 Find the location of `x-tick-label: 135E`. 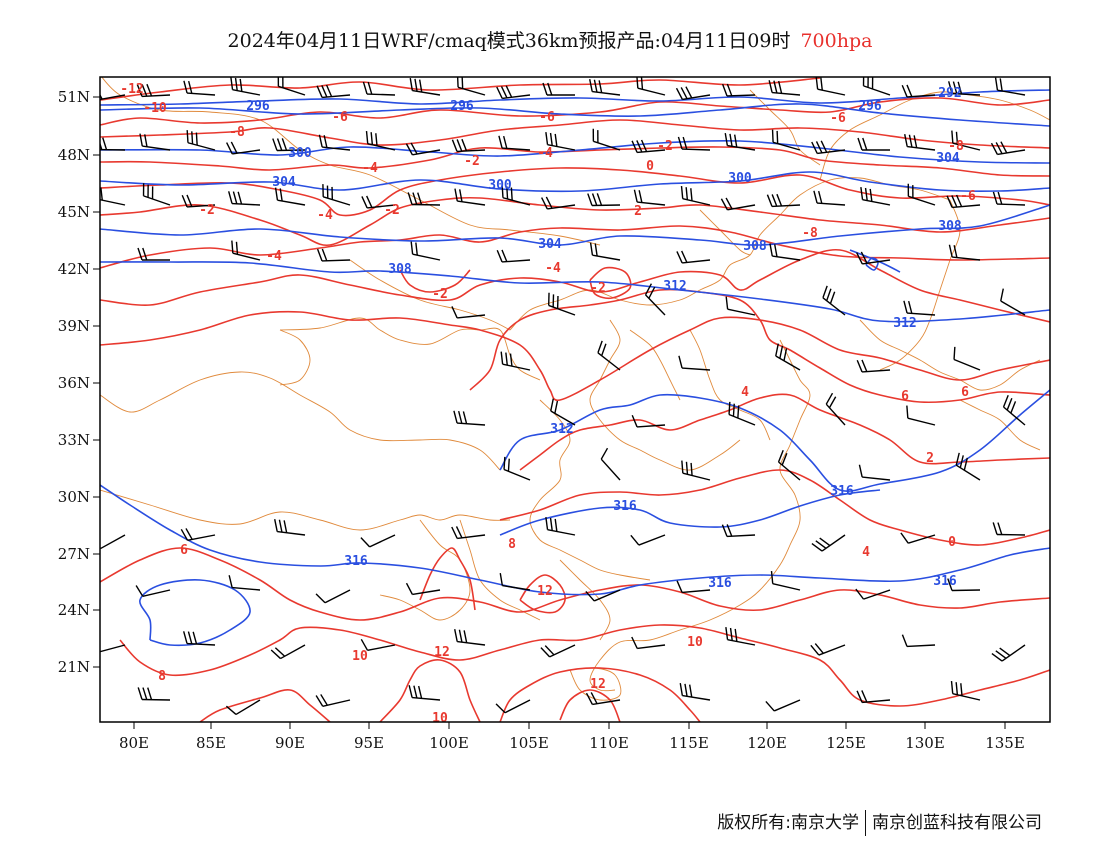

x-tick-label: 135E is located at coordinates (1005, 743).